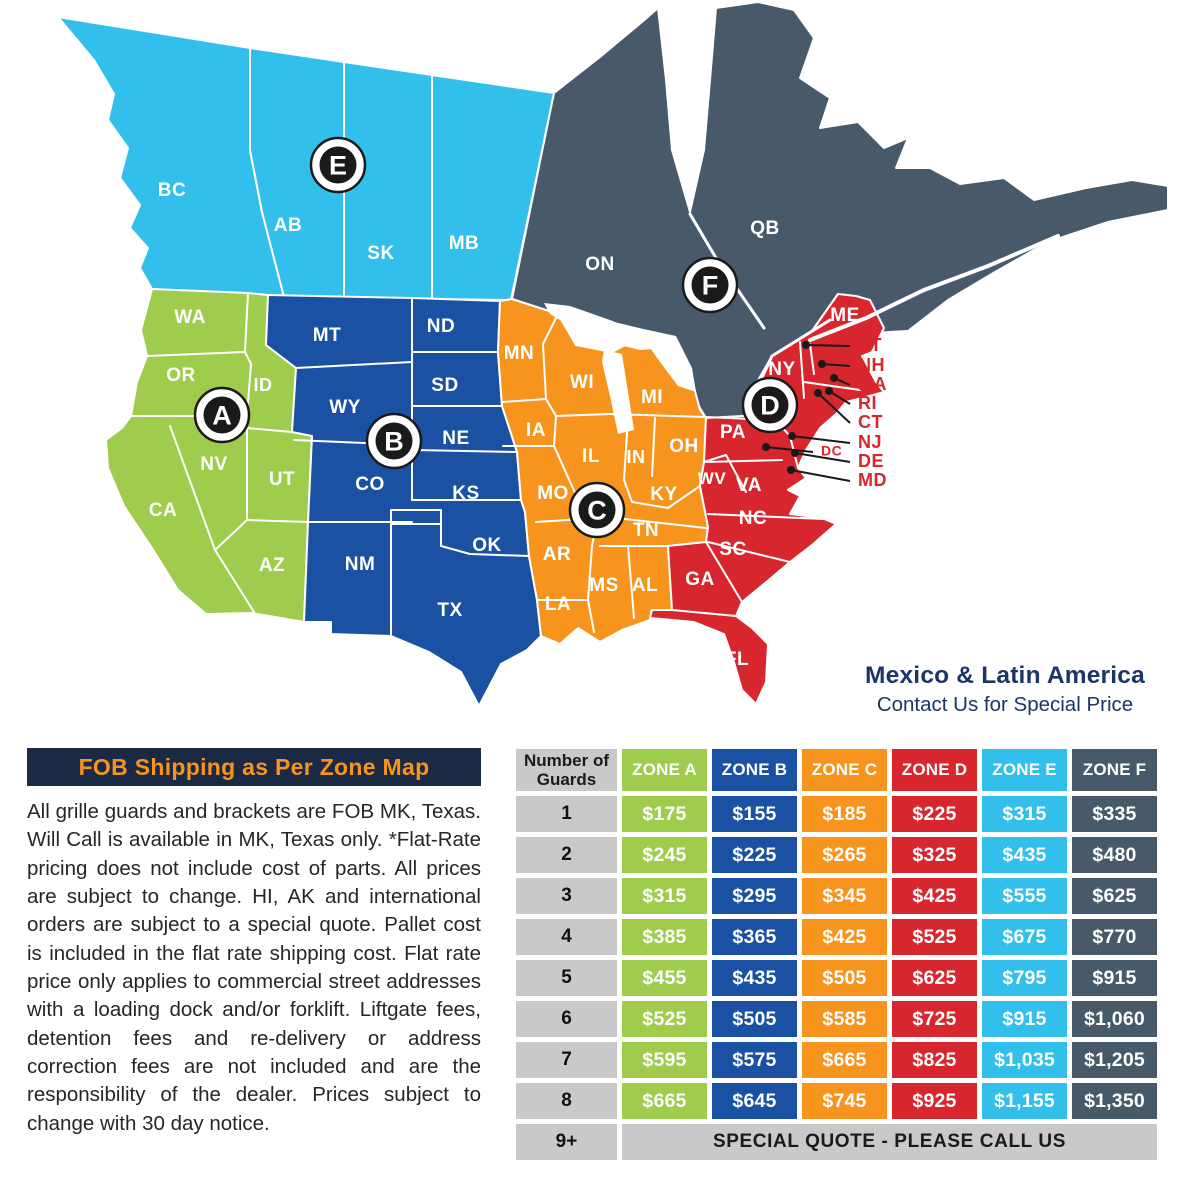  What do you see at coordinates (700, 579) in the screenshot?
I see `state-label-ga: GA` at bounding box center [700, 579].